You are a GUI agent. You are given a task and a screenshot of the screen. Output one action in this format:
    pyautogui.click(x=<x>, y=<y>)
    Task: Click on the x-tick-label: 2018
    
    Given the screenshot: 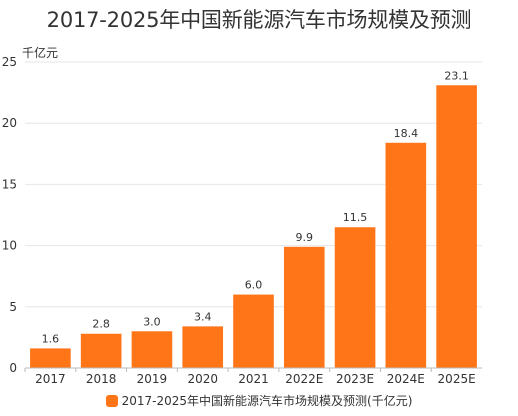 What is the action you would take?
    pyautogui.click(x=101, y=379)
    